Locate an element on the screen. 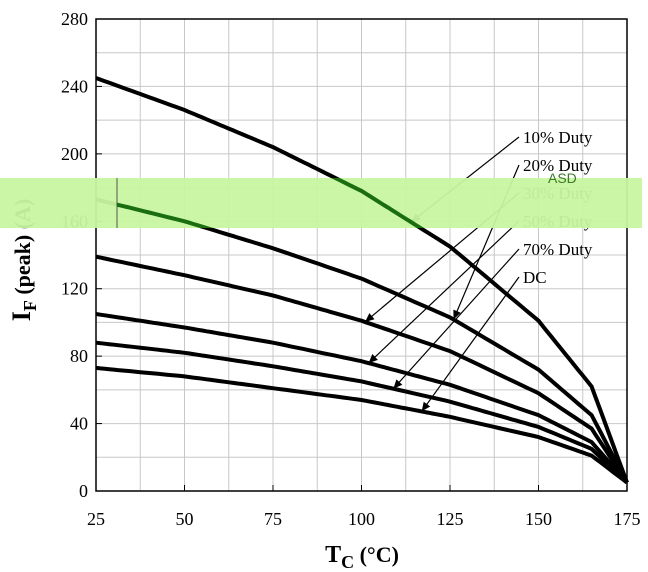 This screenshot has width=648, height=572. x-axis-title-sub: C is located at coordinates (347, 562).